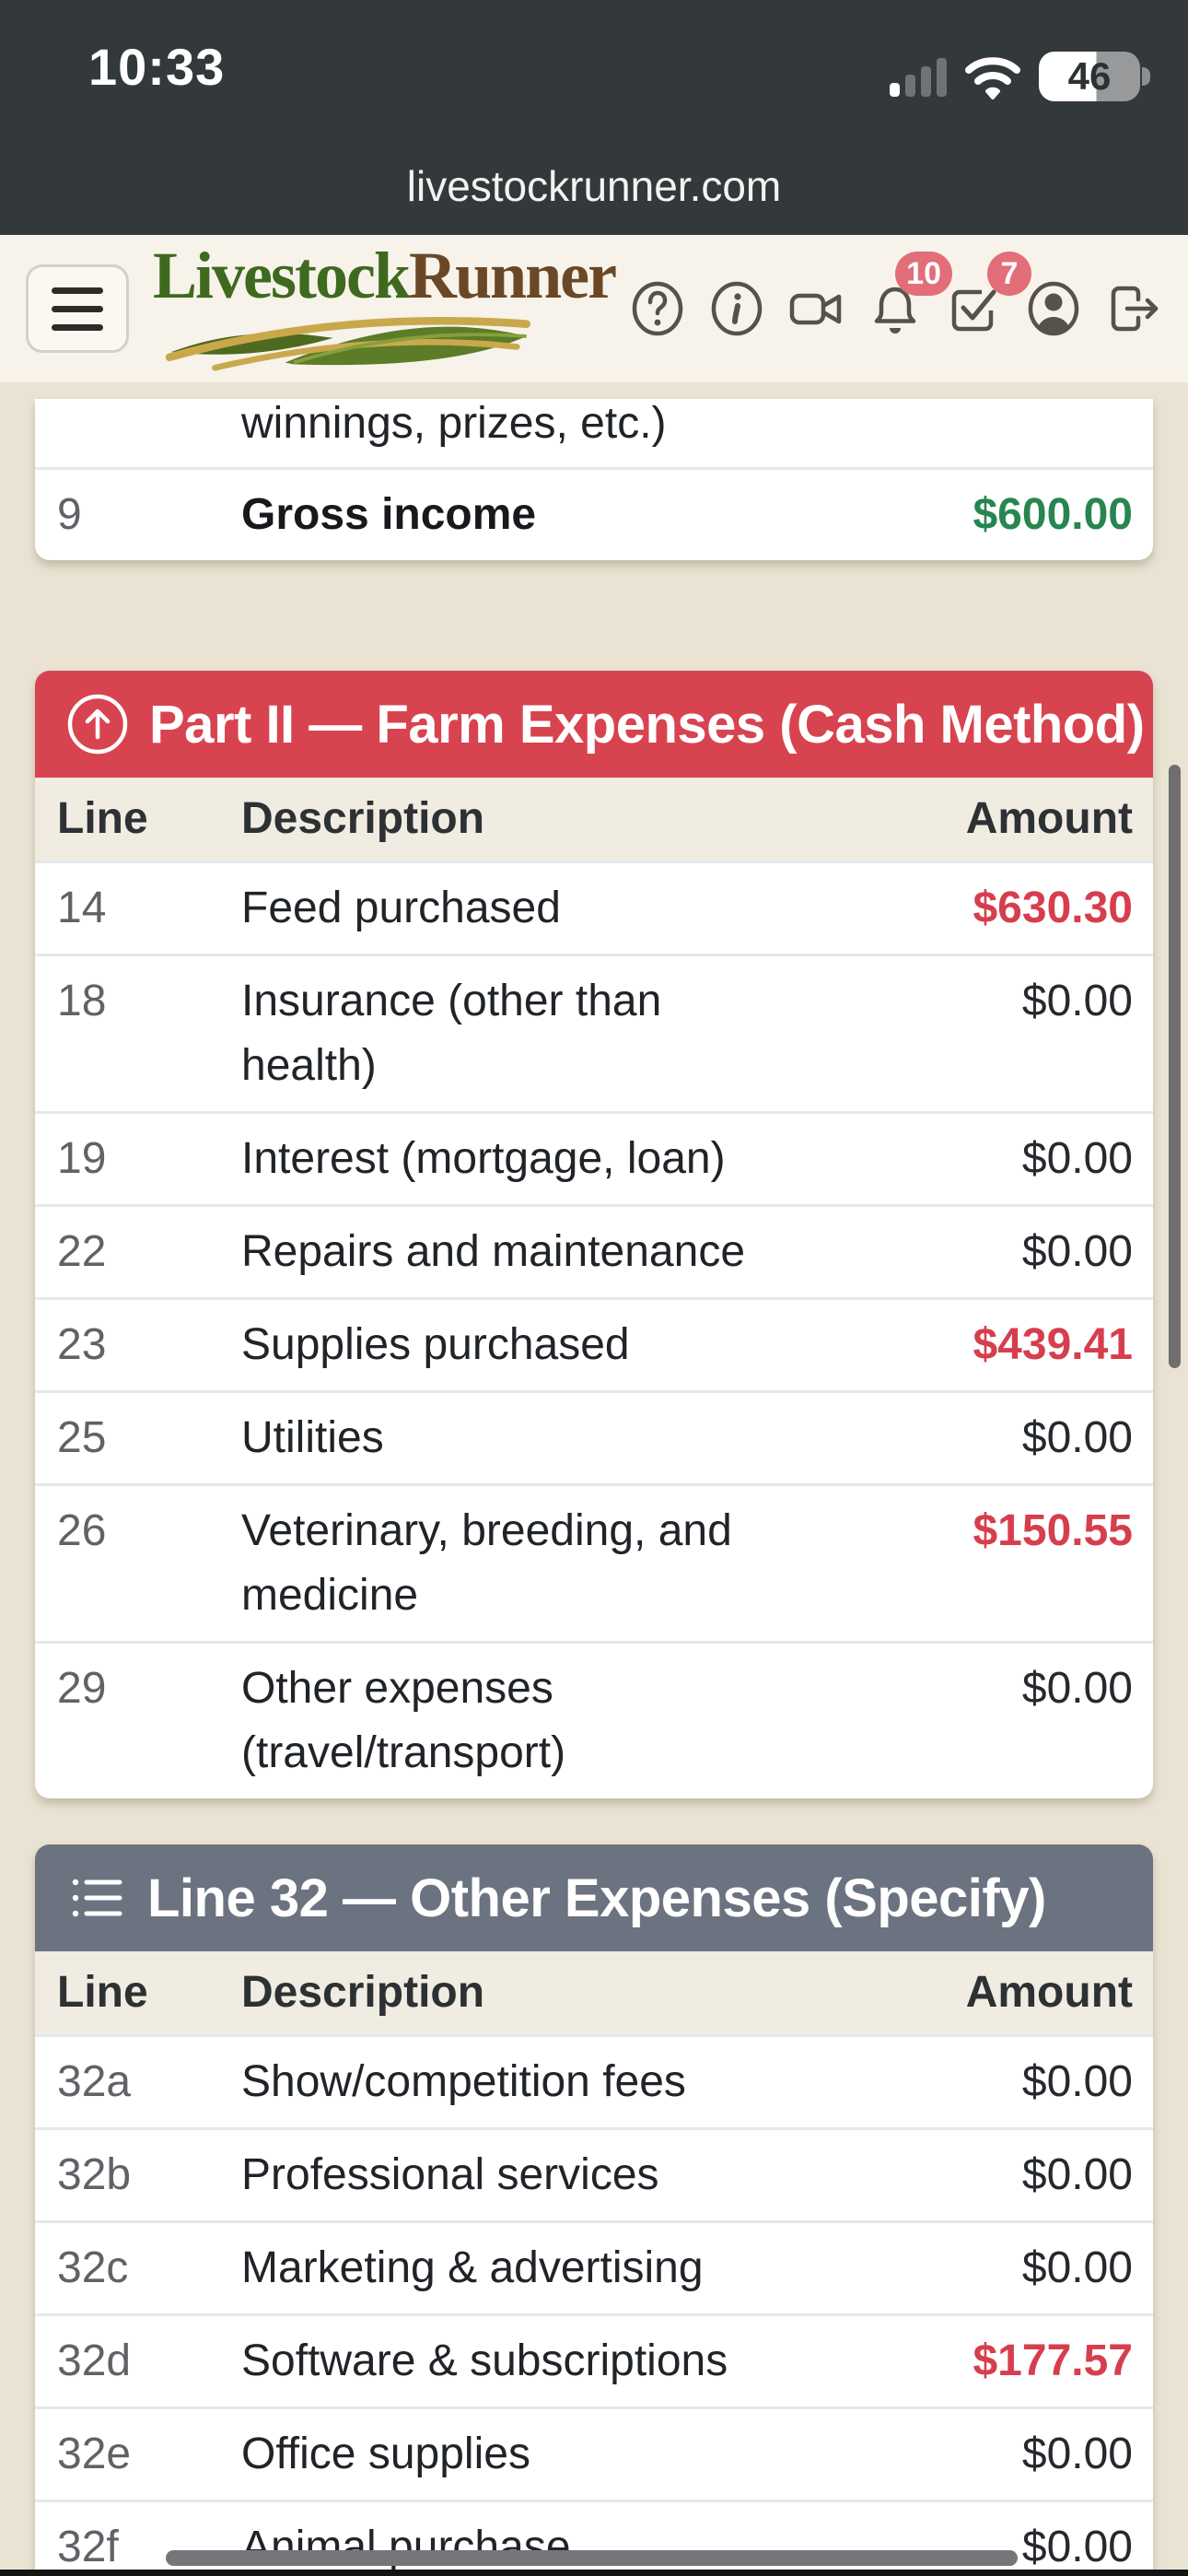 The height and width of the screenshot is (2576, 1188). Describe the element at coordinates (82, 908) in the screenshot. I see `row-line: 14` at that location.